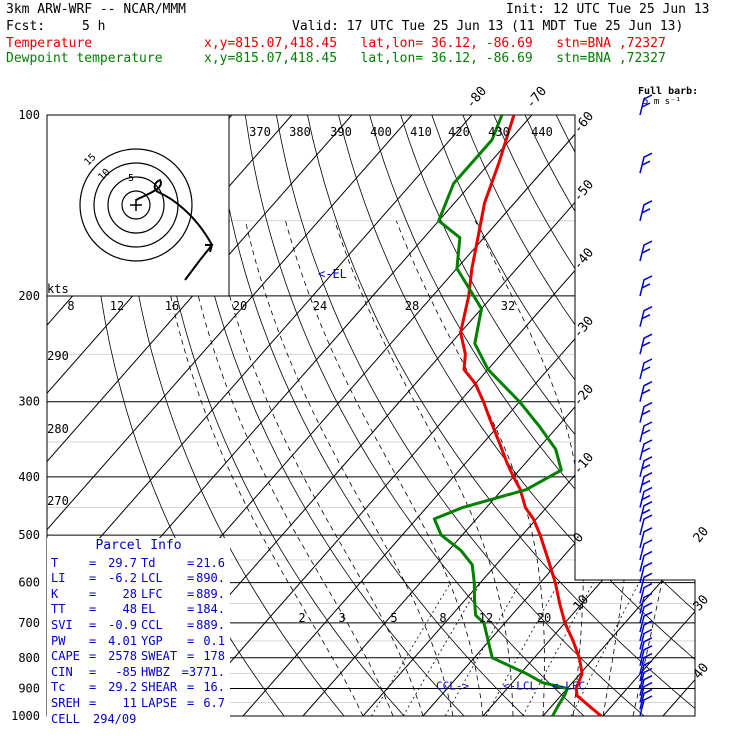 This screenshot has height=740, width=740. I want to click on cell-label: CELL, so click(65, 718).